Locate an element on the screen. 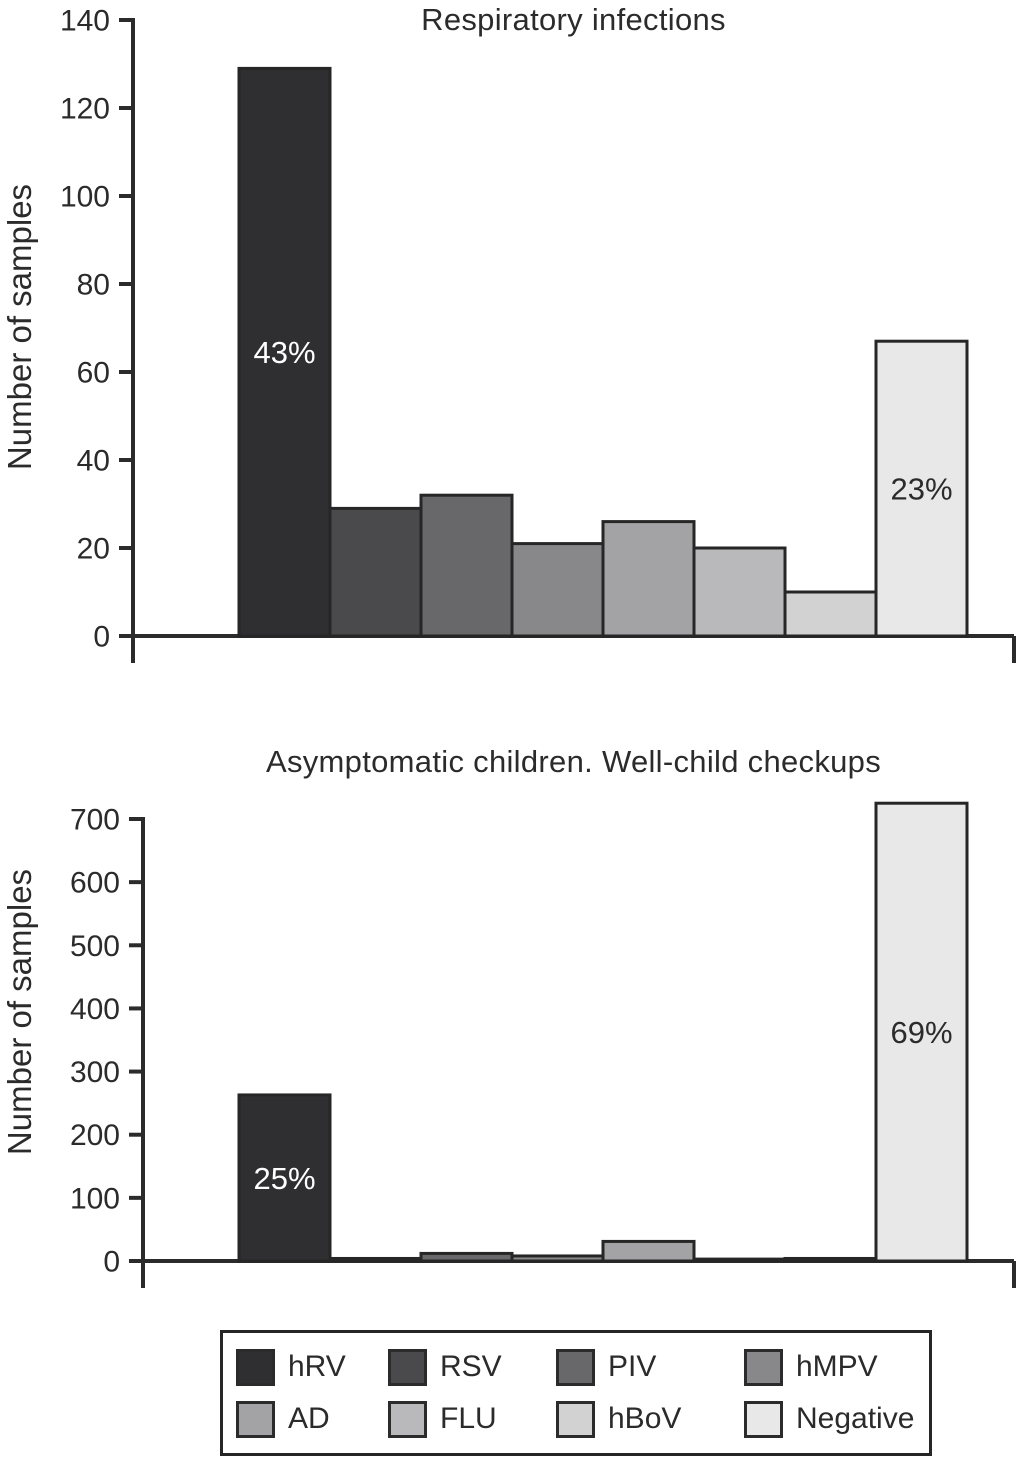 The image size is (1024, 1462). legend-label-RSV: RSV is located at coordinates (471, 1366).